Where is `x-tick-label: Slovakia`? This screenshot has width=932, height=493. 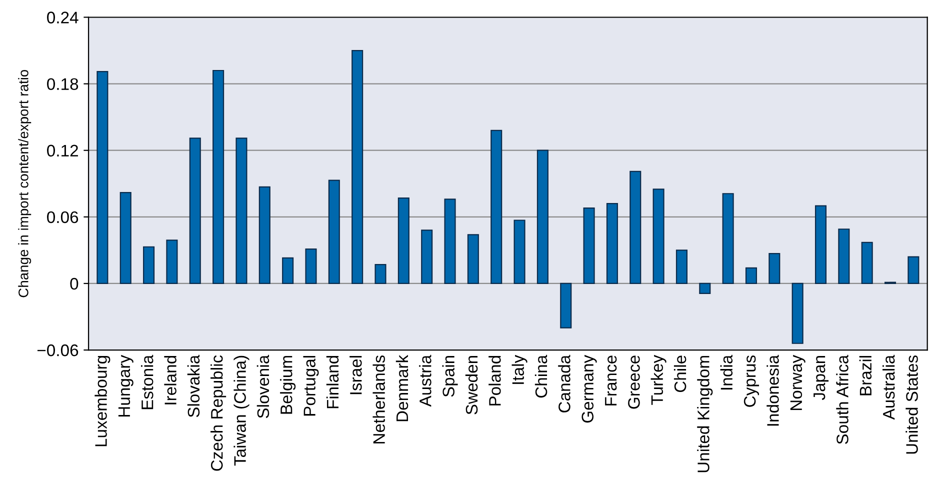
x-tick-label: Slovakia is located at coordinates (193, 386).